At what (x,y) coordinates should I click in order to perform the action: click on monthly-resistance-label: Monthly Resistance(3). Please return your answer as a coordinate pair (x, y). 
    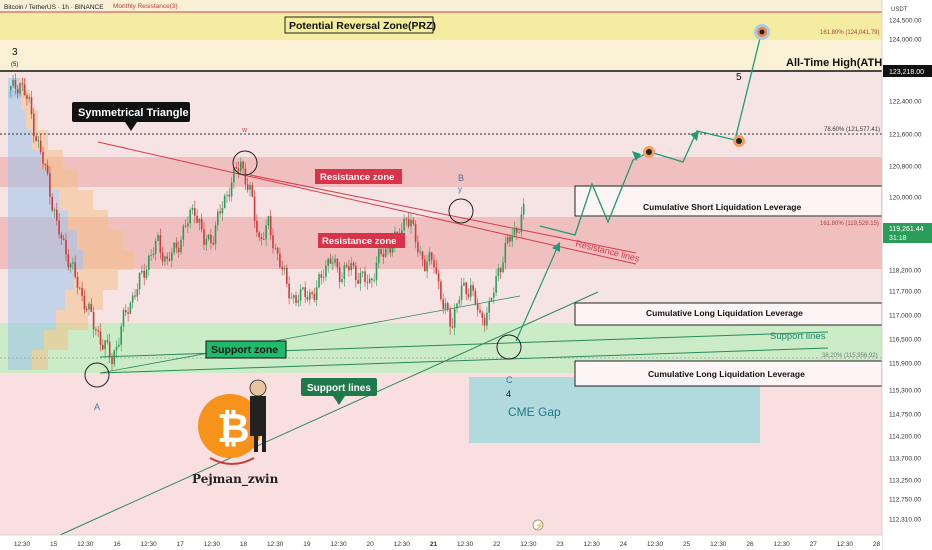
    Looking at the image, I should click on (145, 6).